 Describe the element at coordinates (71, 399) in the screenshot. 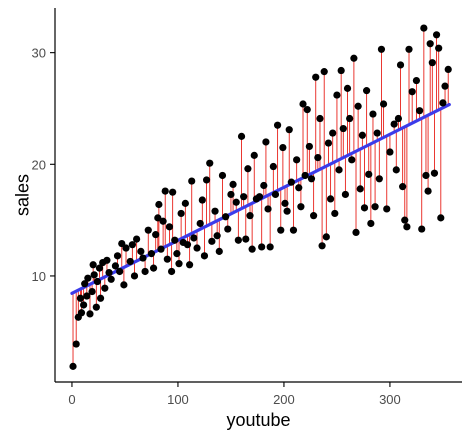

I see `x-tick-label: 0` at that location.